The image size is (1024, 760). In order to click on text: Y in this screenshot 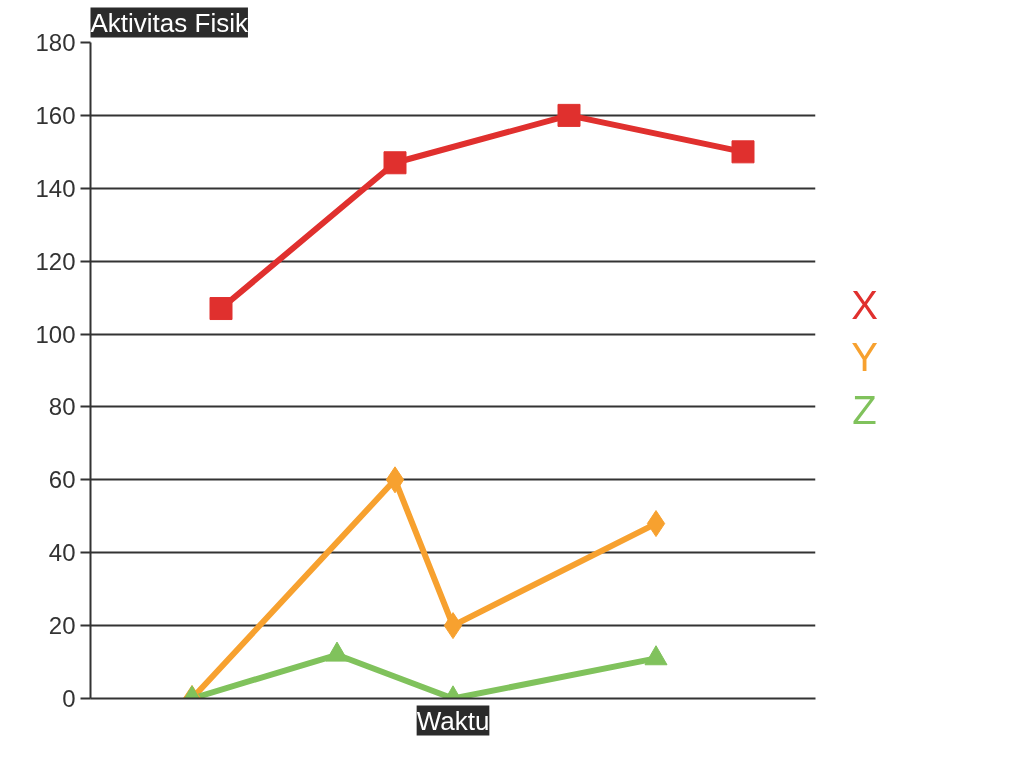, I will do `click(864, 357)`.